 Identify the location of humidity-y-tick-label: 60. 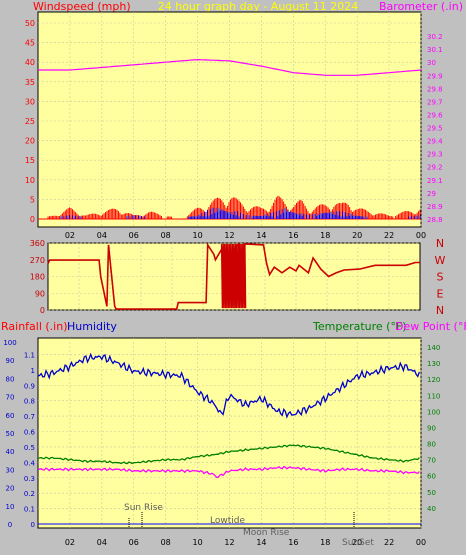
(10, 416).